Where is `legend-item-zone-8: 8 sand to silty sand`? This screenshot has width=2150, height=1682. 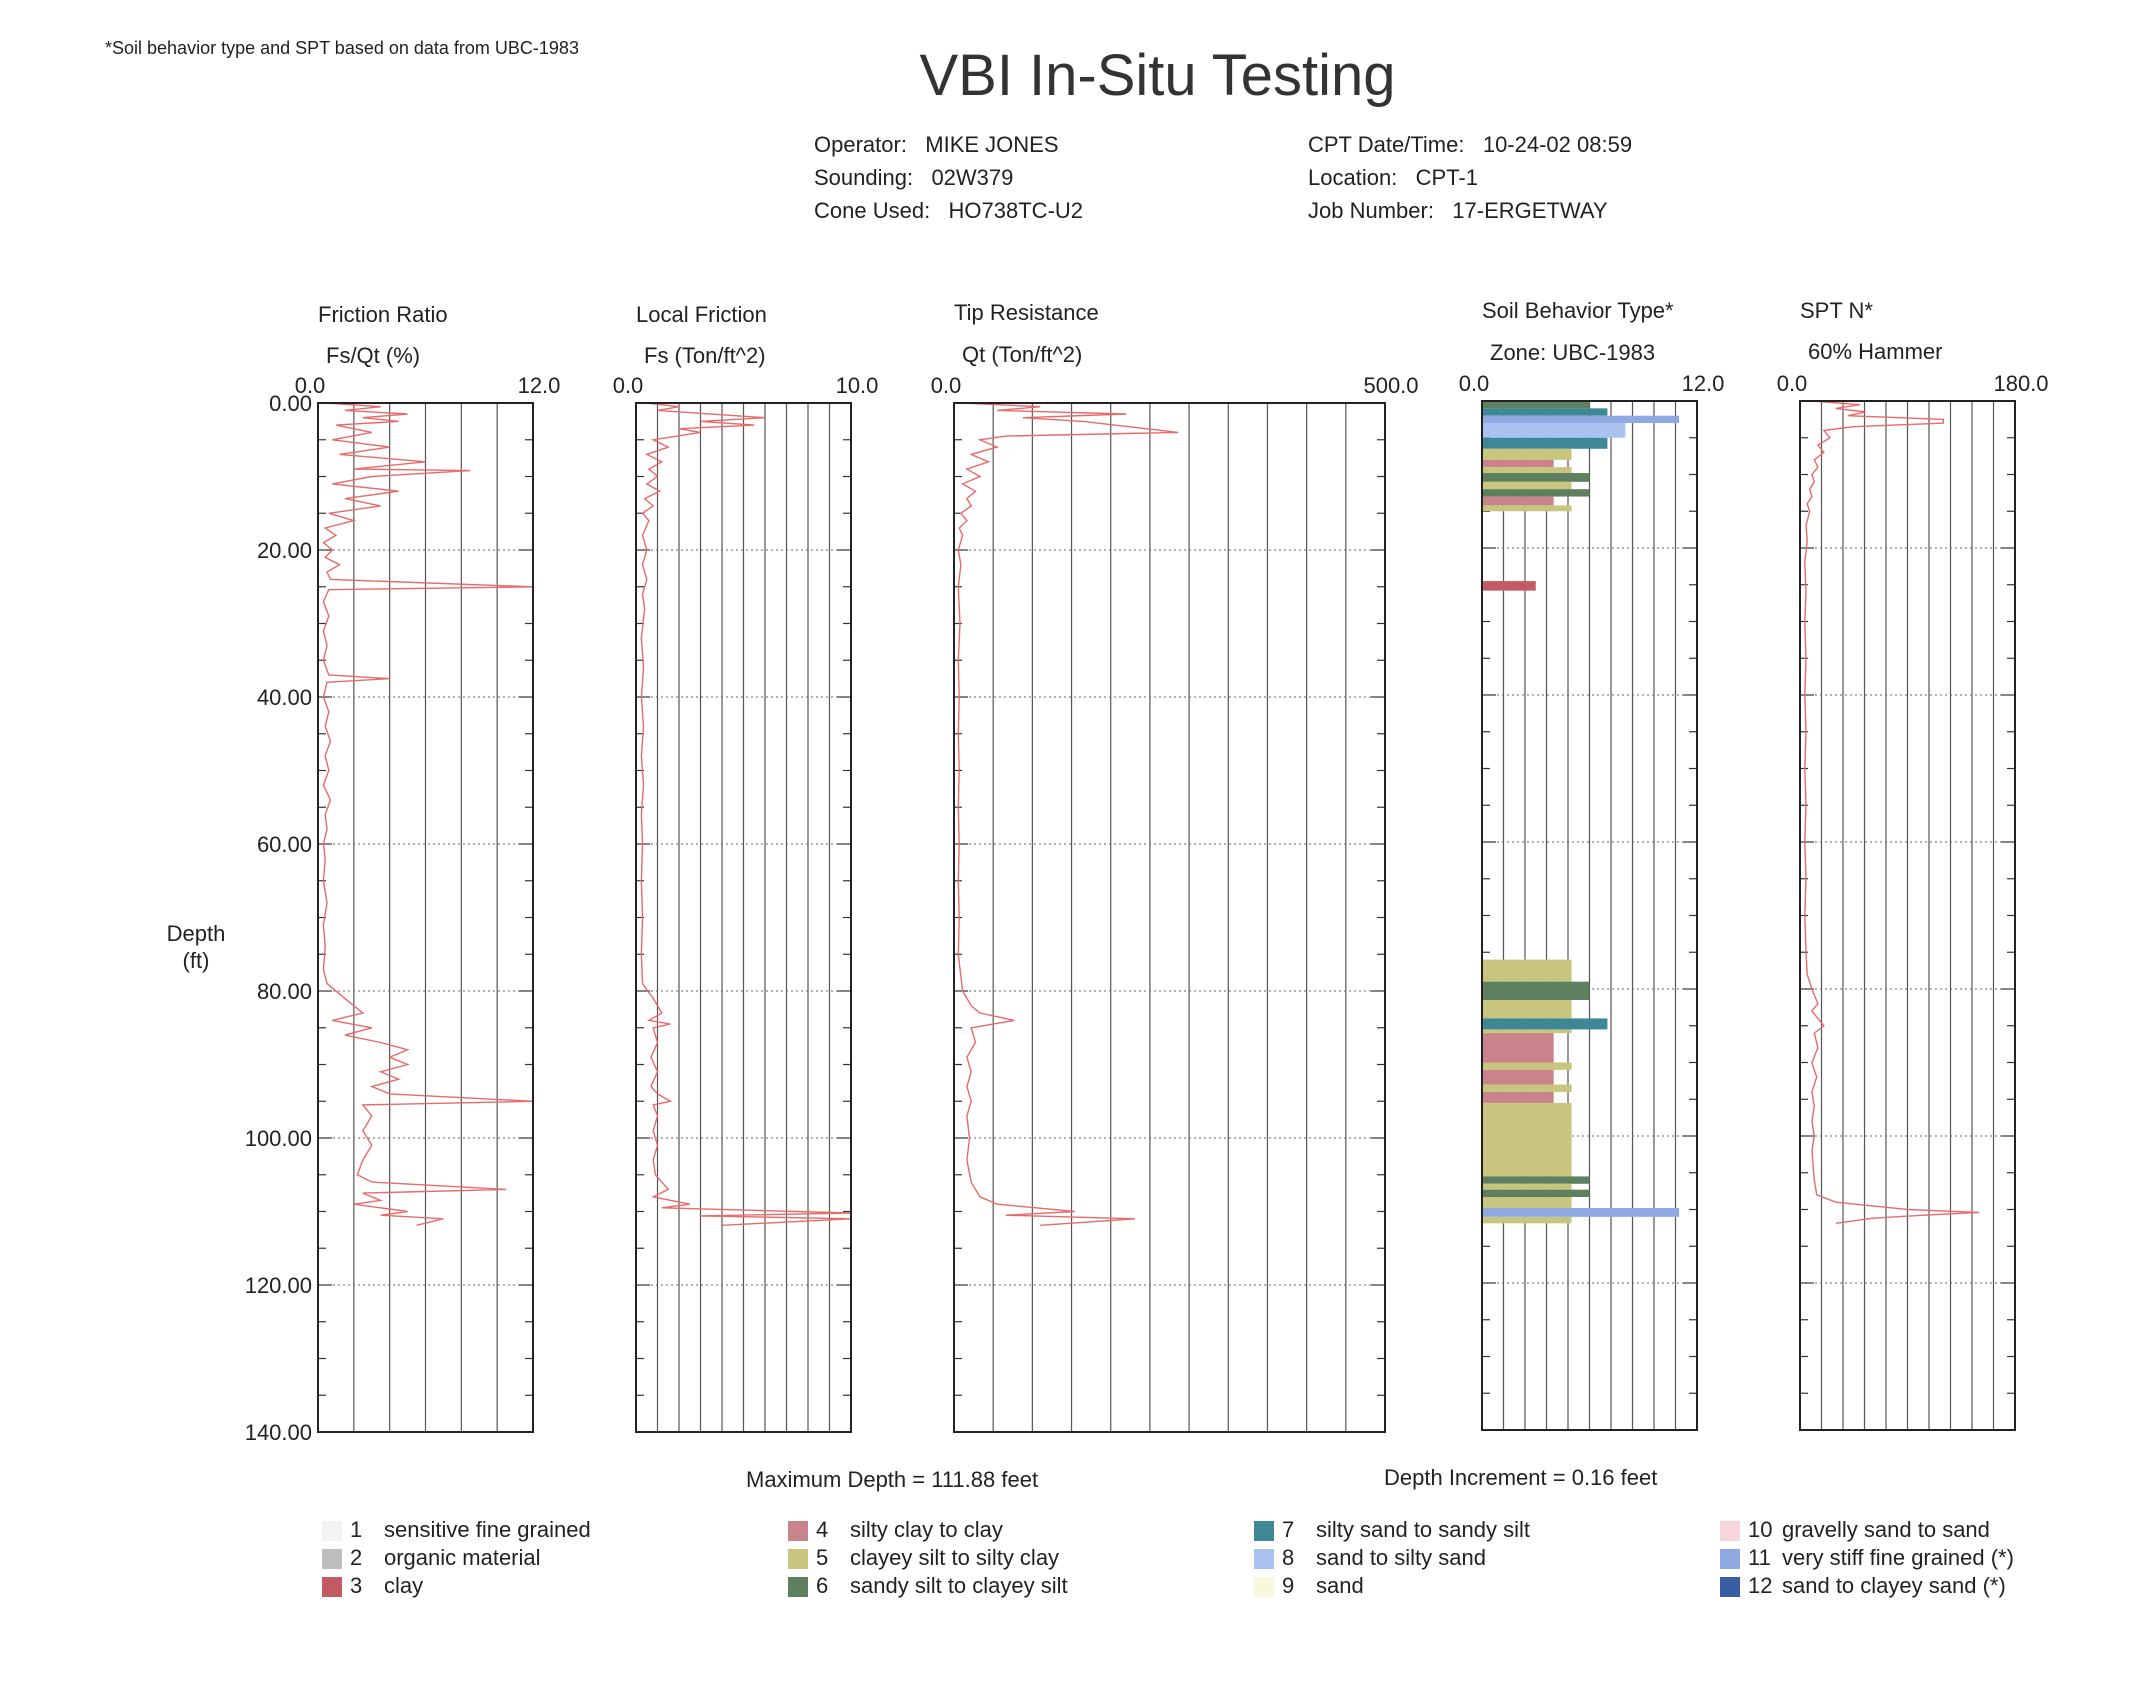
legend-item-zone-8: 8 sand to silty sand is located at coordinates (1370, 1558).